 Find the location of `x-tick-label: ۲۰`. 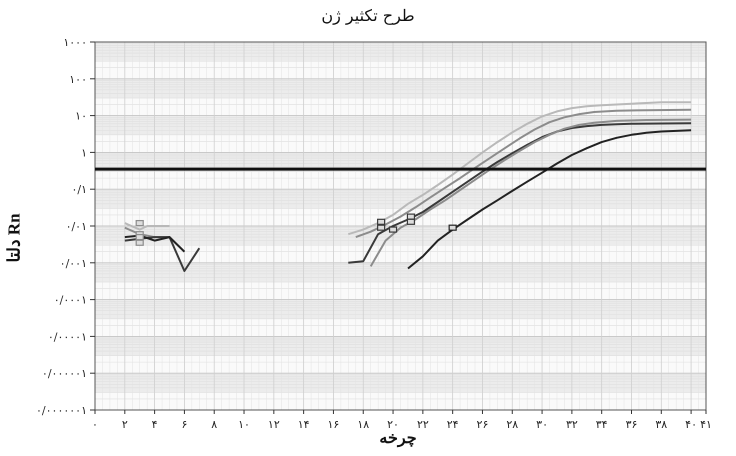

x-tick-label: ۲۰ is located at coordinates (393, 424).